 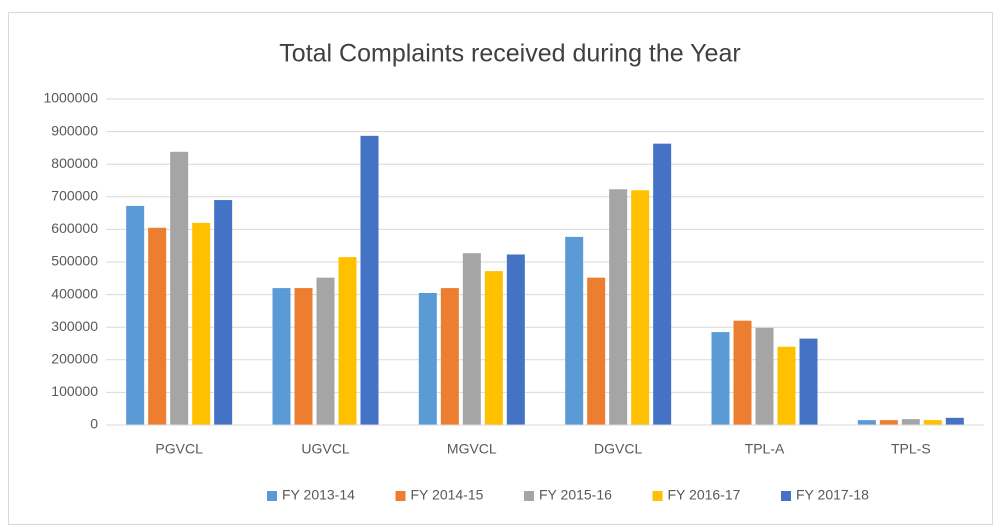 What do you see at coordinates (70, 98) in the screenshot?
I see `y-tick-label: 1000000` at bounding box center [70, 98].